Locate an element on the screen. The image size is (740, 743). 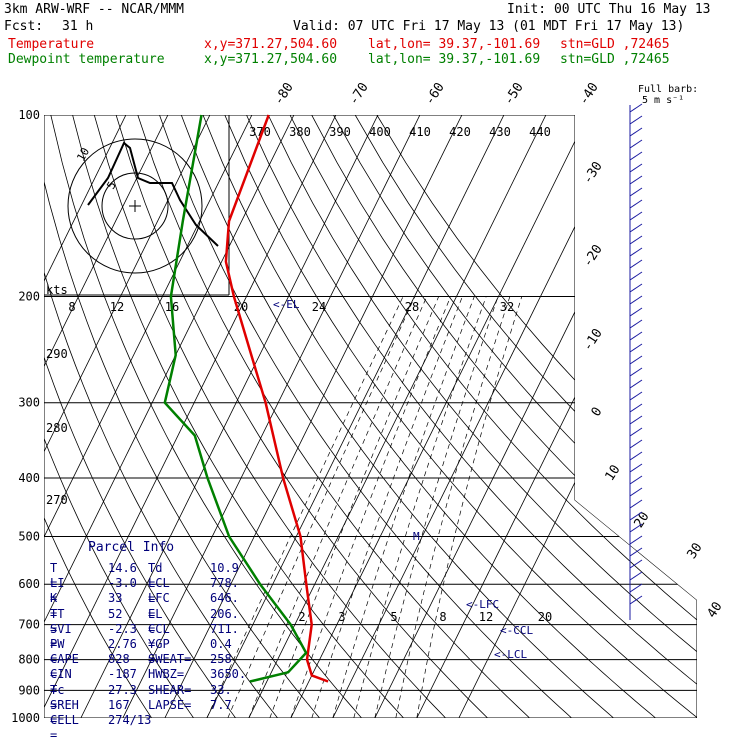
parcel-cell: 711. is located at coordinates (224, 629).